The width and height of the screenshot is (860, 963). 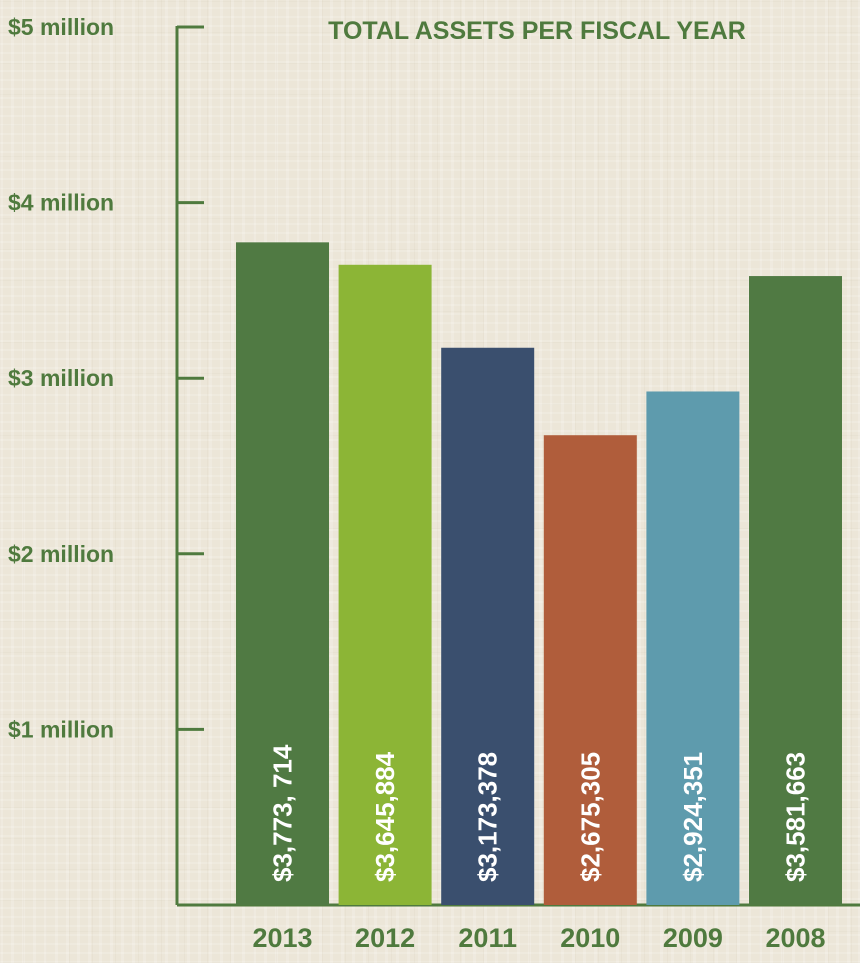 What do you see at coordinates (590, 817) in the screenshot?
I see `bar-value-label: $2,675,305` at bounding box center [590, 817].